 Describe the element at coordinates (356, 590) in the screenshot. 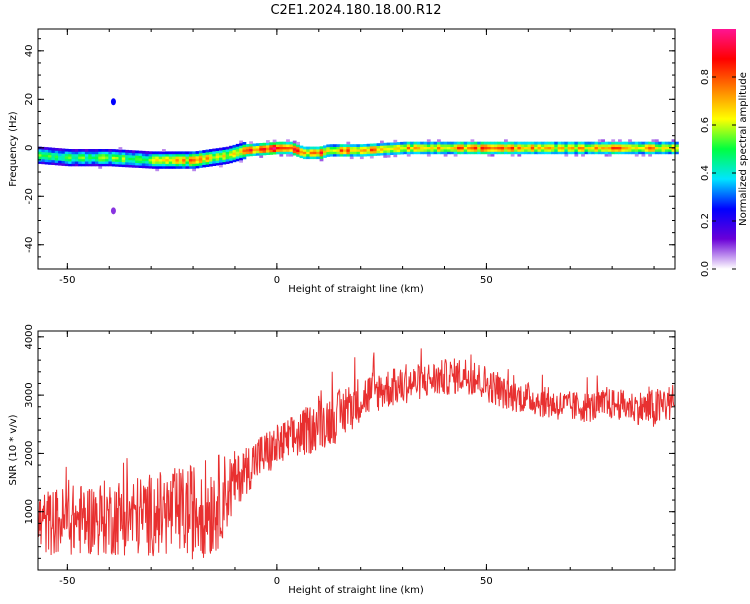

I see `snr-xlabel: Height of straight line (km)` at that location.